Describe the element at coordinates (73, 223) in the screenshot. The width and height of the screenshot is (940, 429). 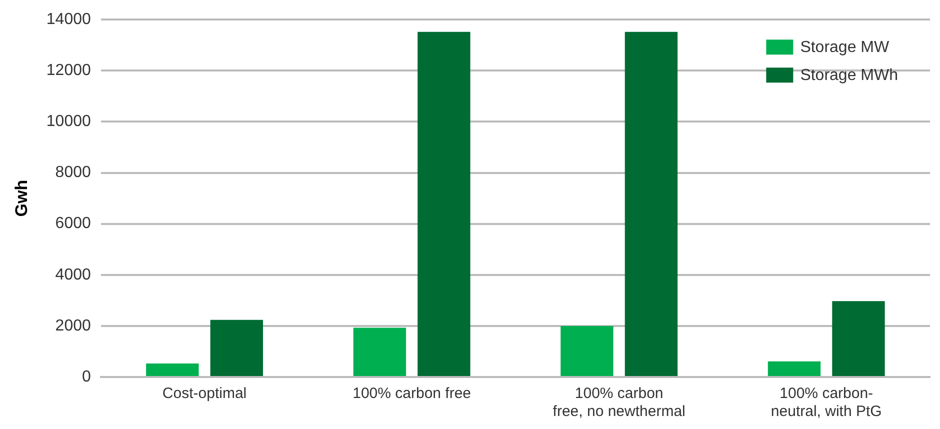
I see `y-tick-label: 6000` at that location.